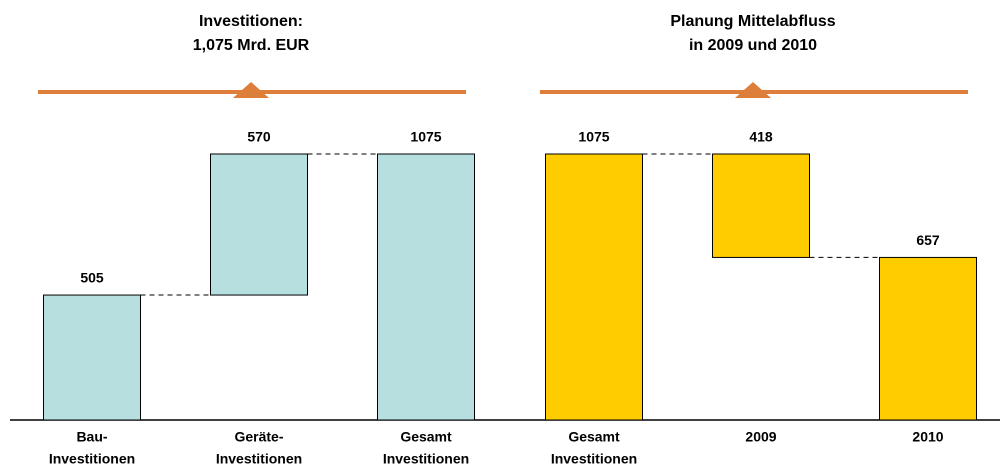 Image resolution: width=1002 pixels, height=471 pixels. What do you see at coordinates (251, 21) in the screenshot?
I see `chart-title: Investitionen:` at bounding box center [251, 21].